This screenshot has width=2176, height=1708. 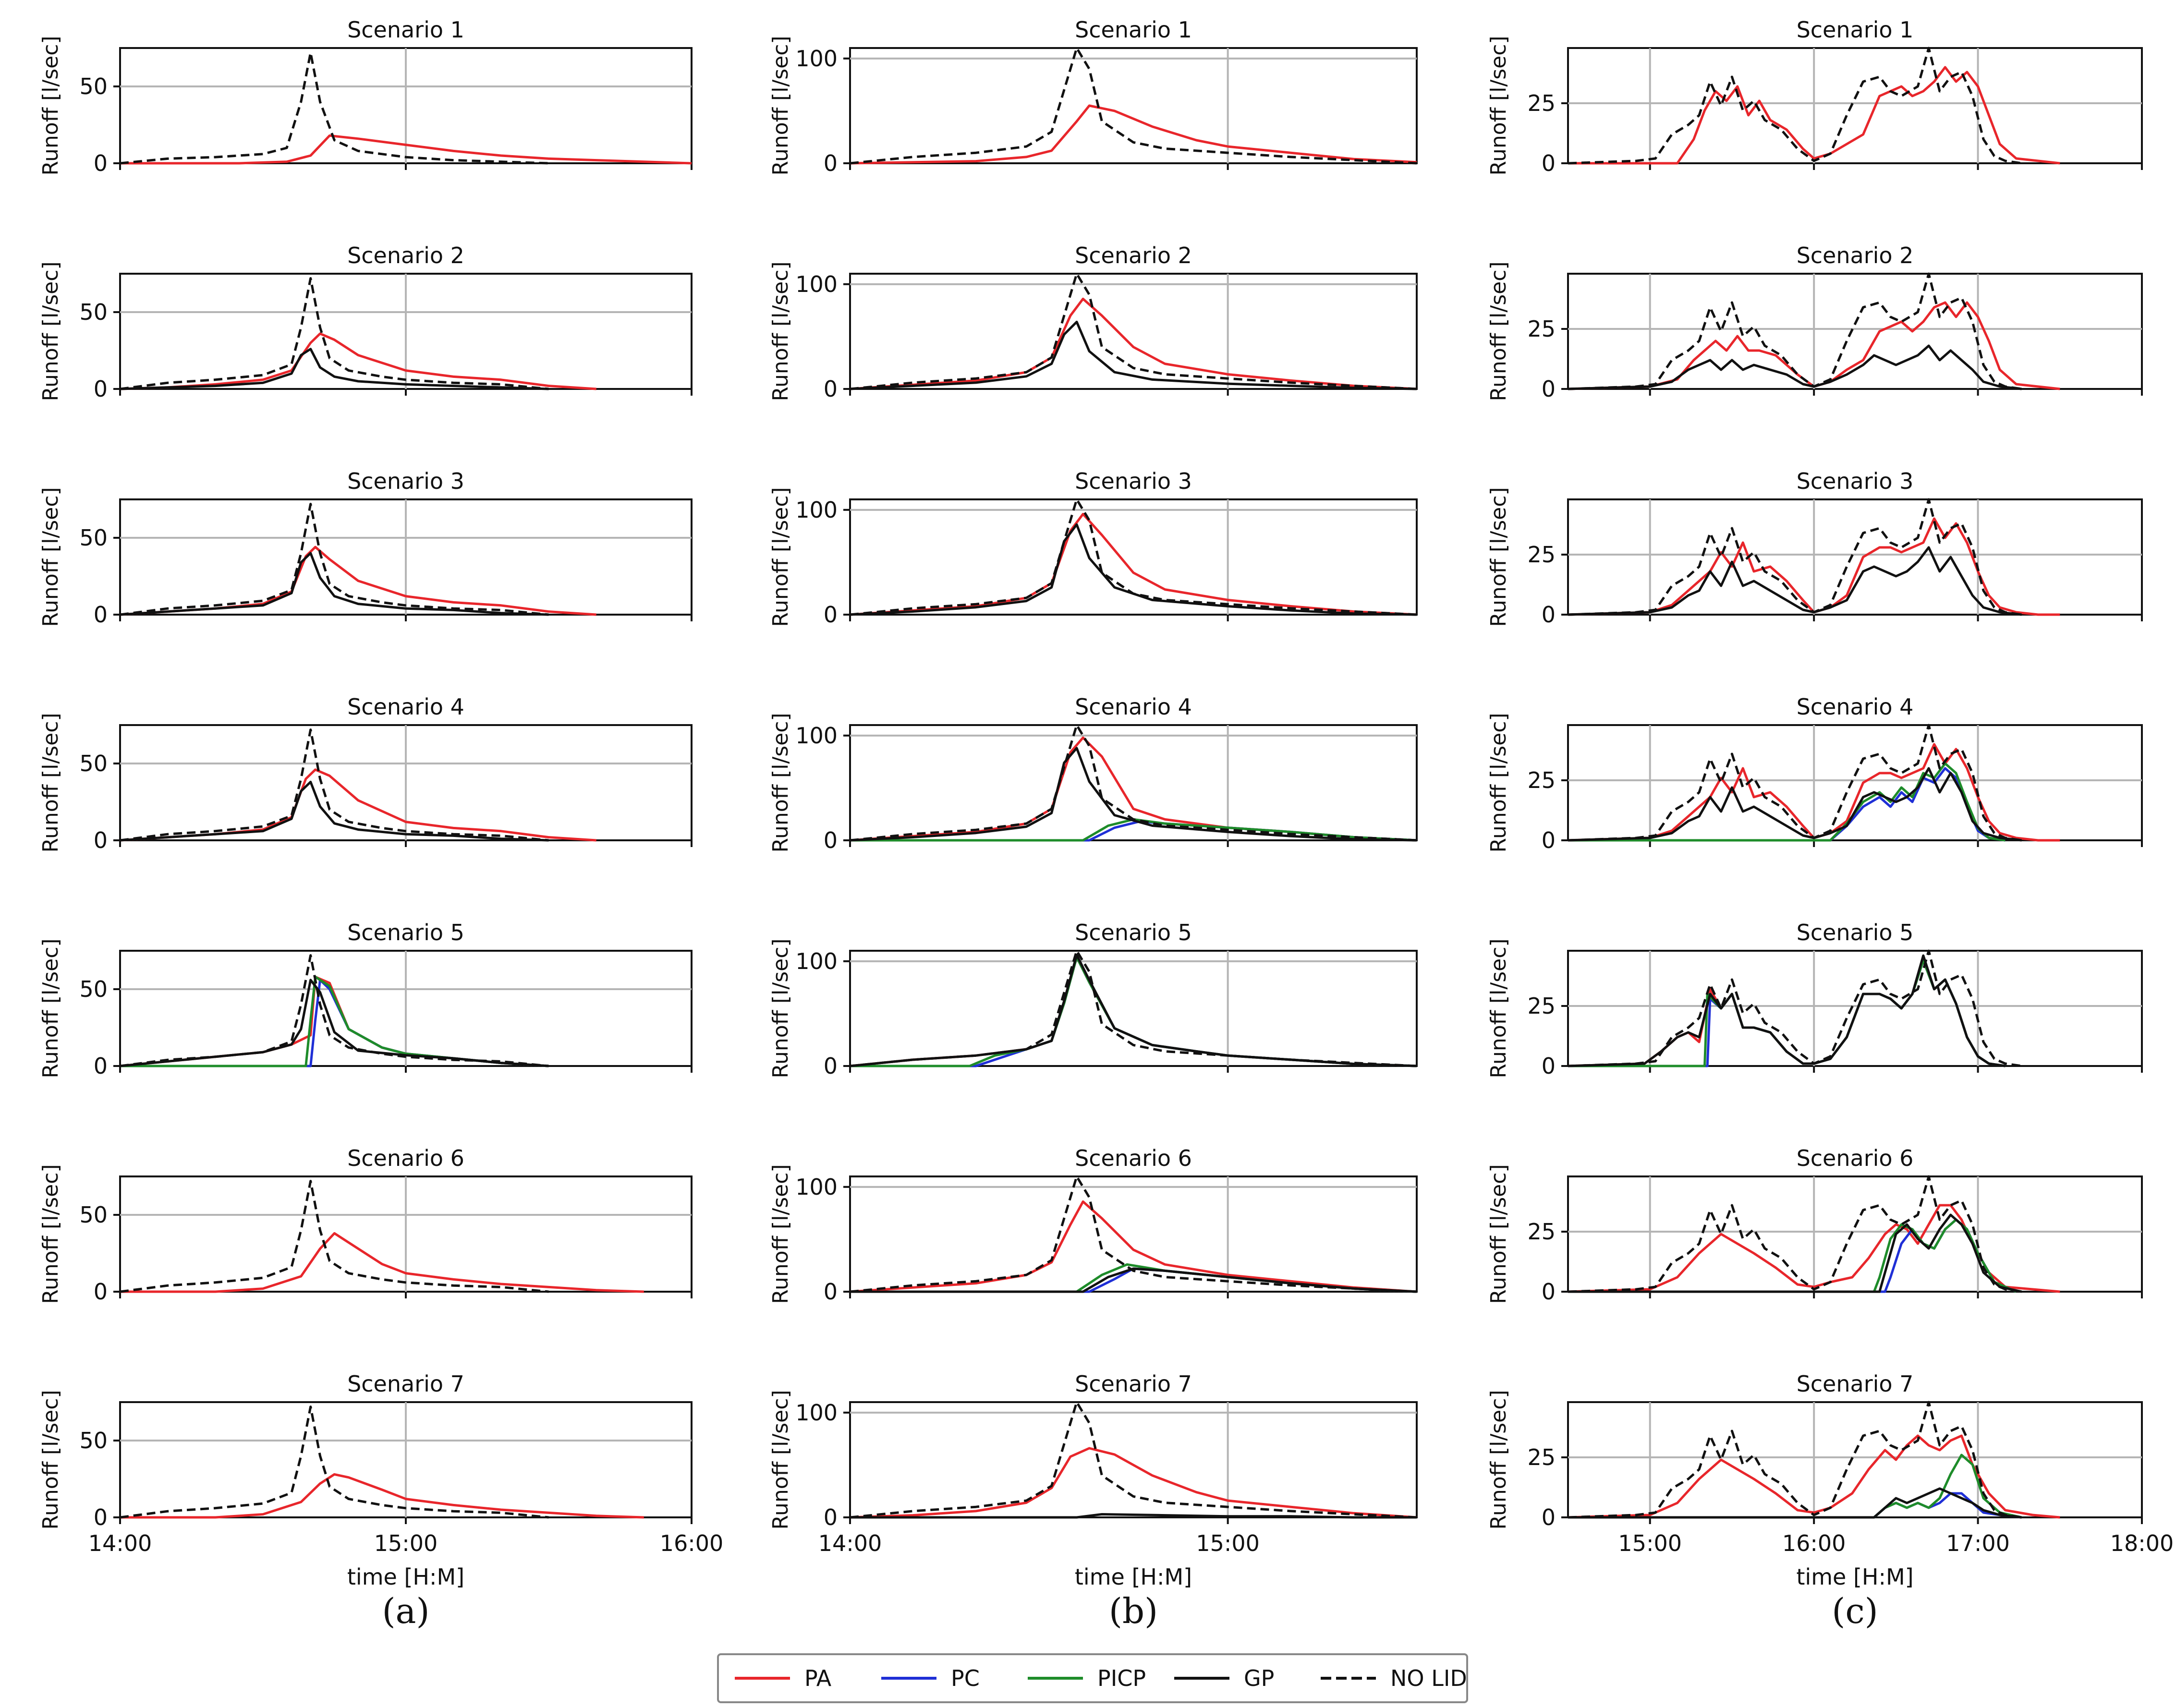 I want to click on panel-title: Scenario 7, so click(x=1133, y=1384).